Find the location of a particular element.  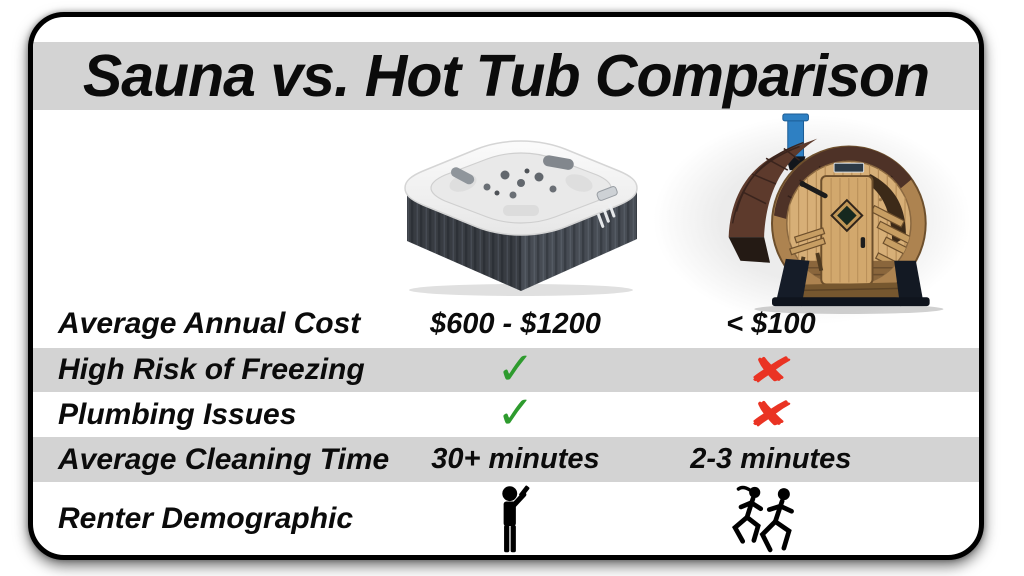

row-label: High Risk of Freezing is located at coordinates (211, 369).